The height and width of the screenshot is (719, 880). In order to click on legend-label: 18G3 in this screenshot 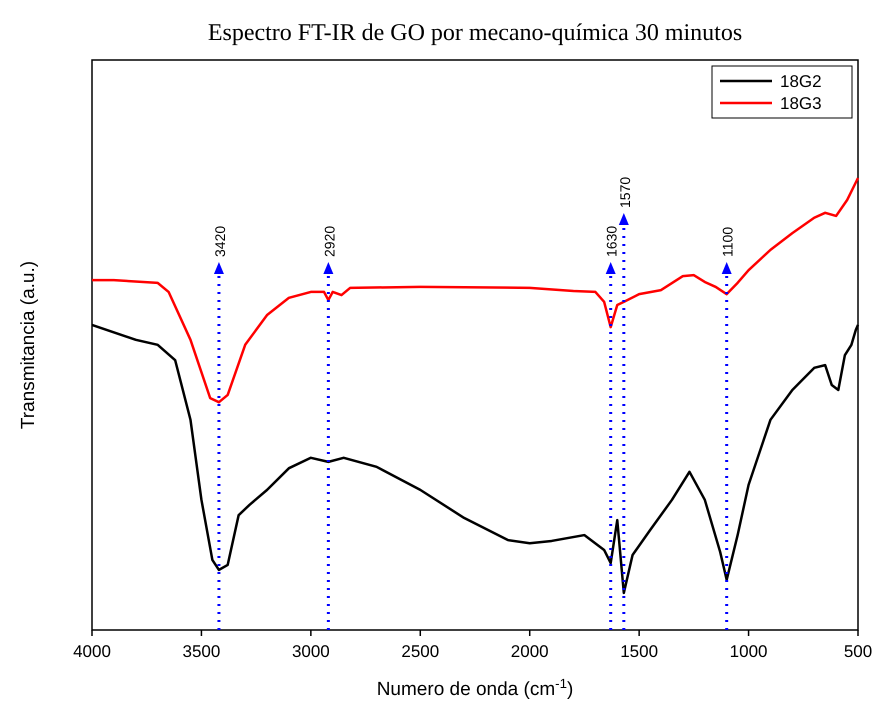, I will do `click(801, 103)`.